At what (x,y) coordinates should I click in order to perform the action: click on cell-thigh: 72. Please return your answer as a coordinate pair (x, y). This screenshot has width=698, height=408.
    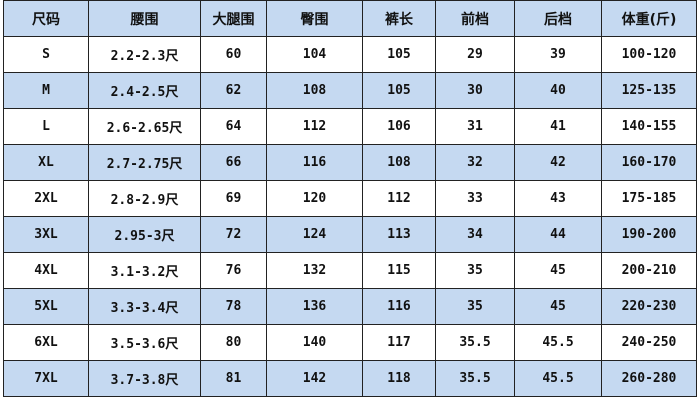
    Looking at the image, I should click on (233, 234).